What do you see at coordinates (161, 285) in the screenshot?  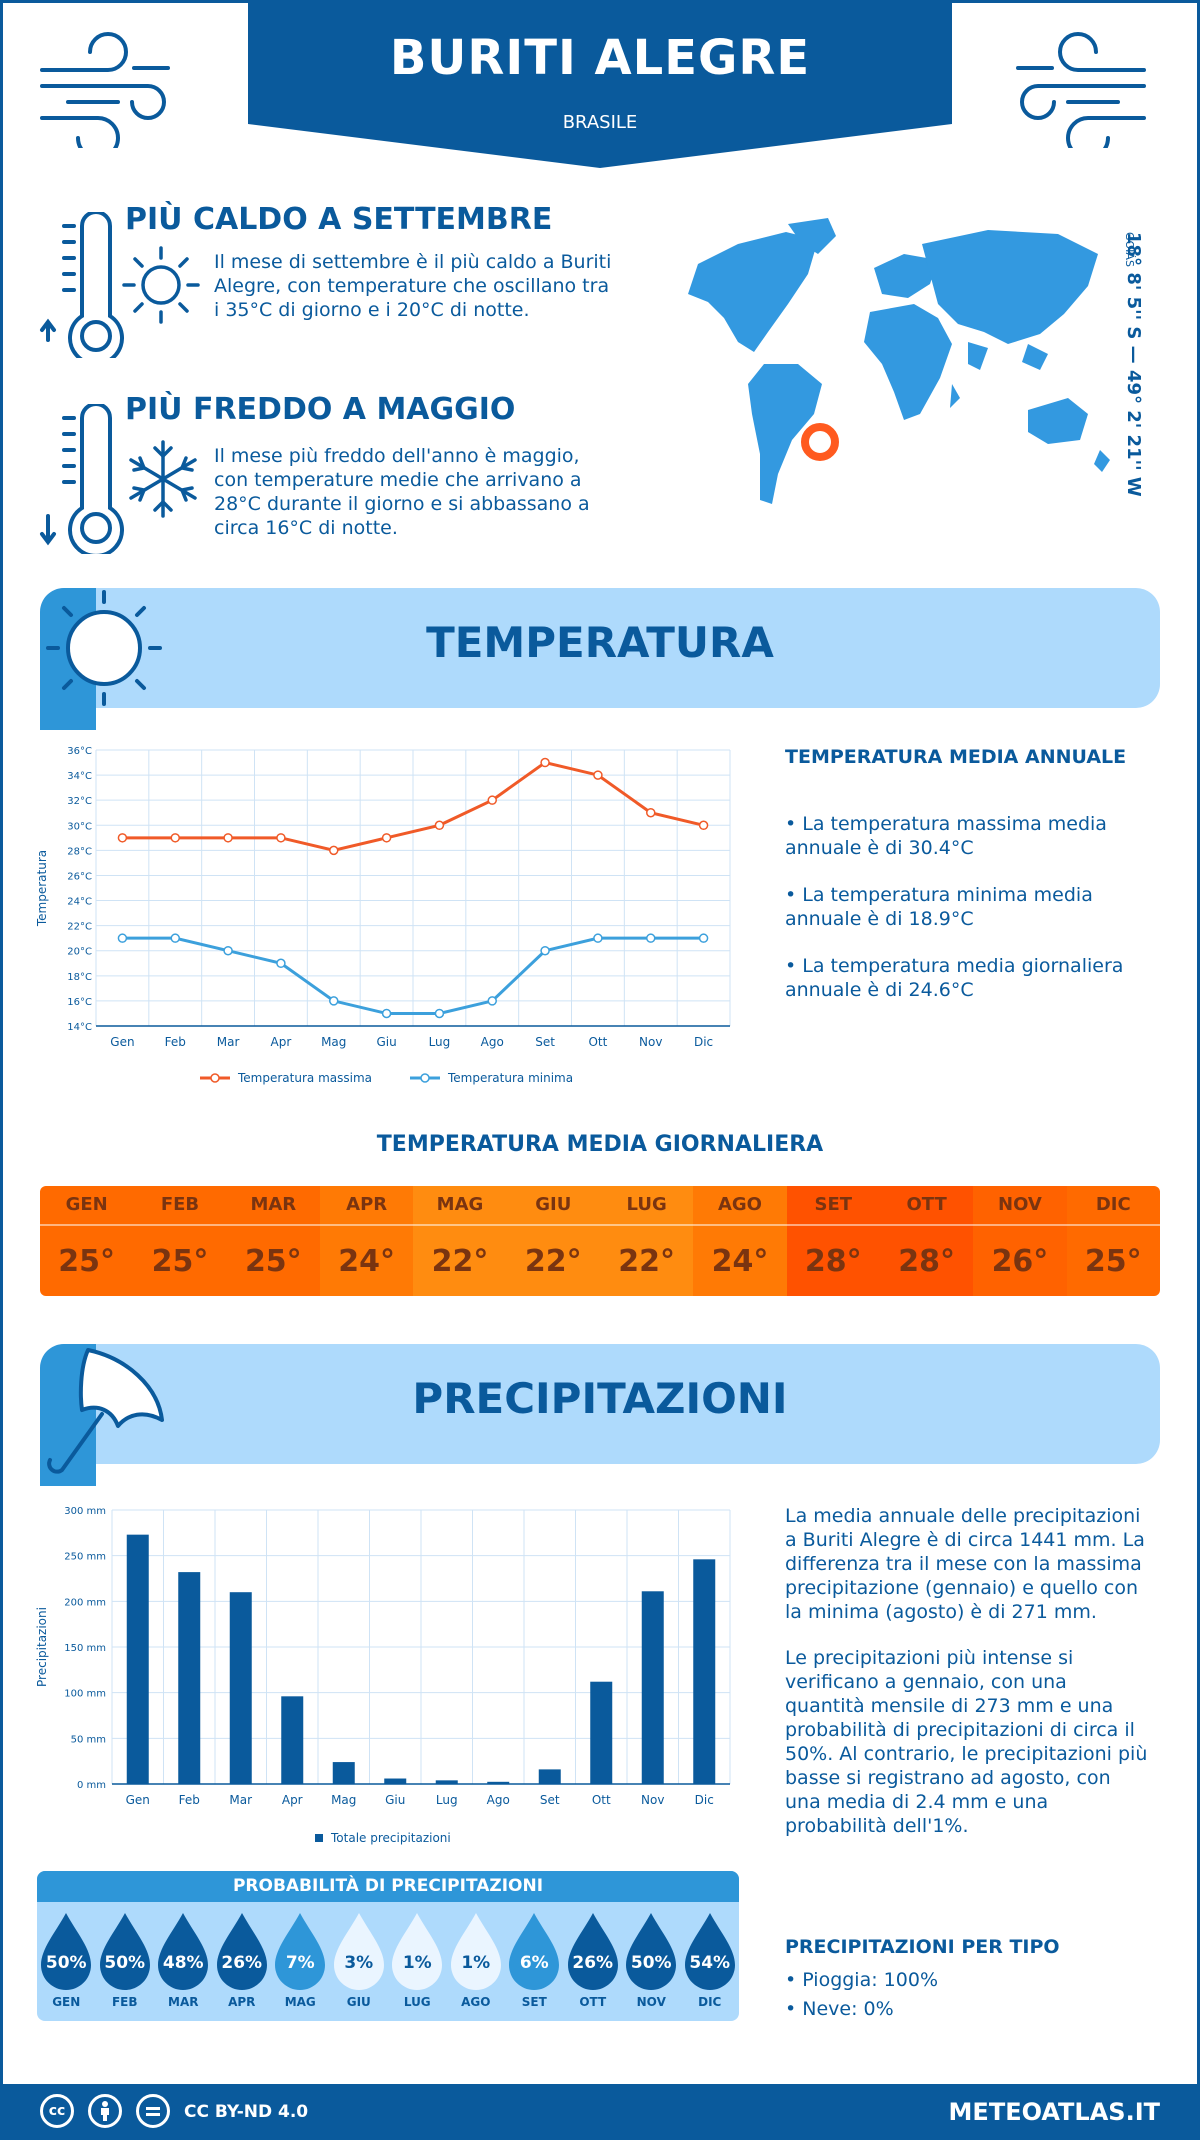 I see `sun-icon` at bounding box center [161, 285].